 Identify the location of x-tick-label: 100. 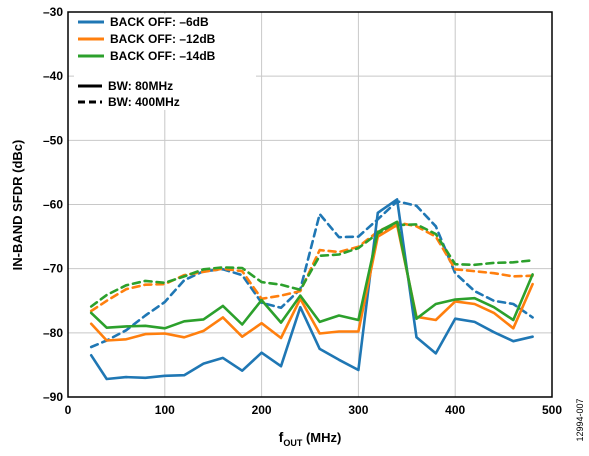
(165, 410).